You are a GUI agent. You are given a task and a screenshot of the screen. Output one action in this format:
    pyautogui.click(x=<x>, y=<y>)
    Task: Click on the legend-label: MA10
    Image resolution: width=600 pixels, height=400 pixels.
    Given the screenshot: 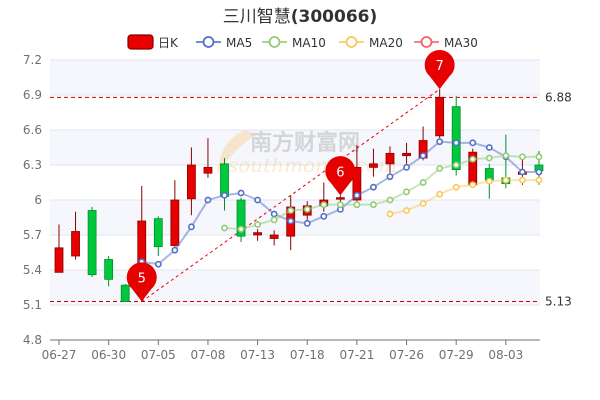 What is the action you would take?
    pyautogui.click(x=309, y=43)
    